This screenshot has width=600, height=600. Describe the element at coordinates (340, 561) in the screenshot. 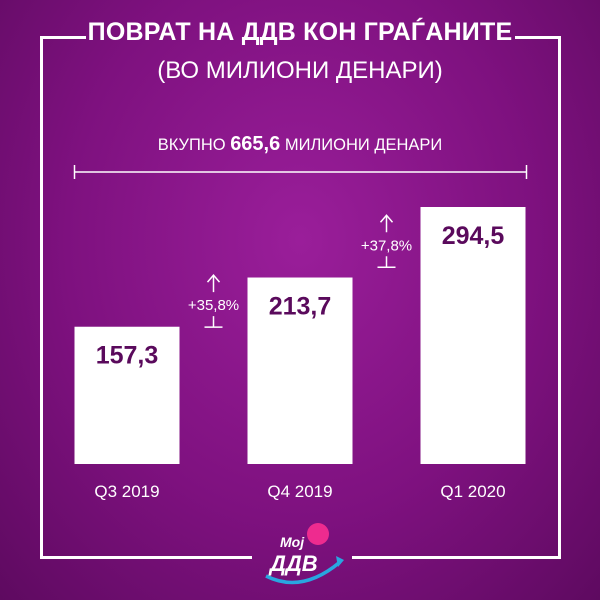

I see `logo-arrow-head` at that location.